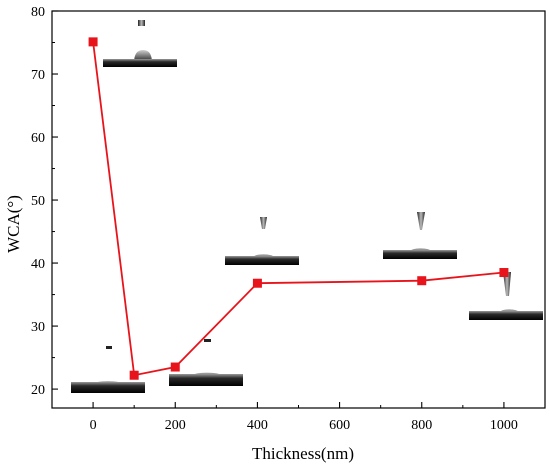 The height and width of the screenshot is (467, 550). I want to click on droplet-image-800nm, so click(420, 235).